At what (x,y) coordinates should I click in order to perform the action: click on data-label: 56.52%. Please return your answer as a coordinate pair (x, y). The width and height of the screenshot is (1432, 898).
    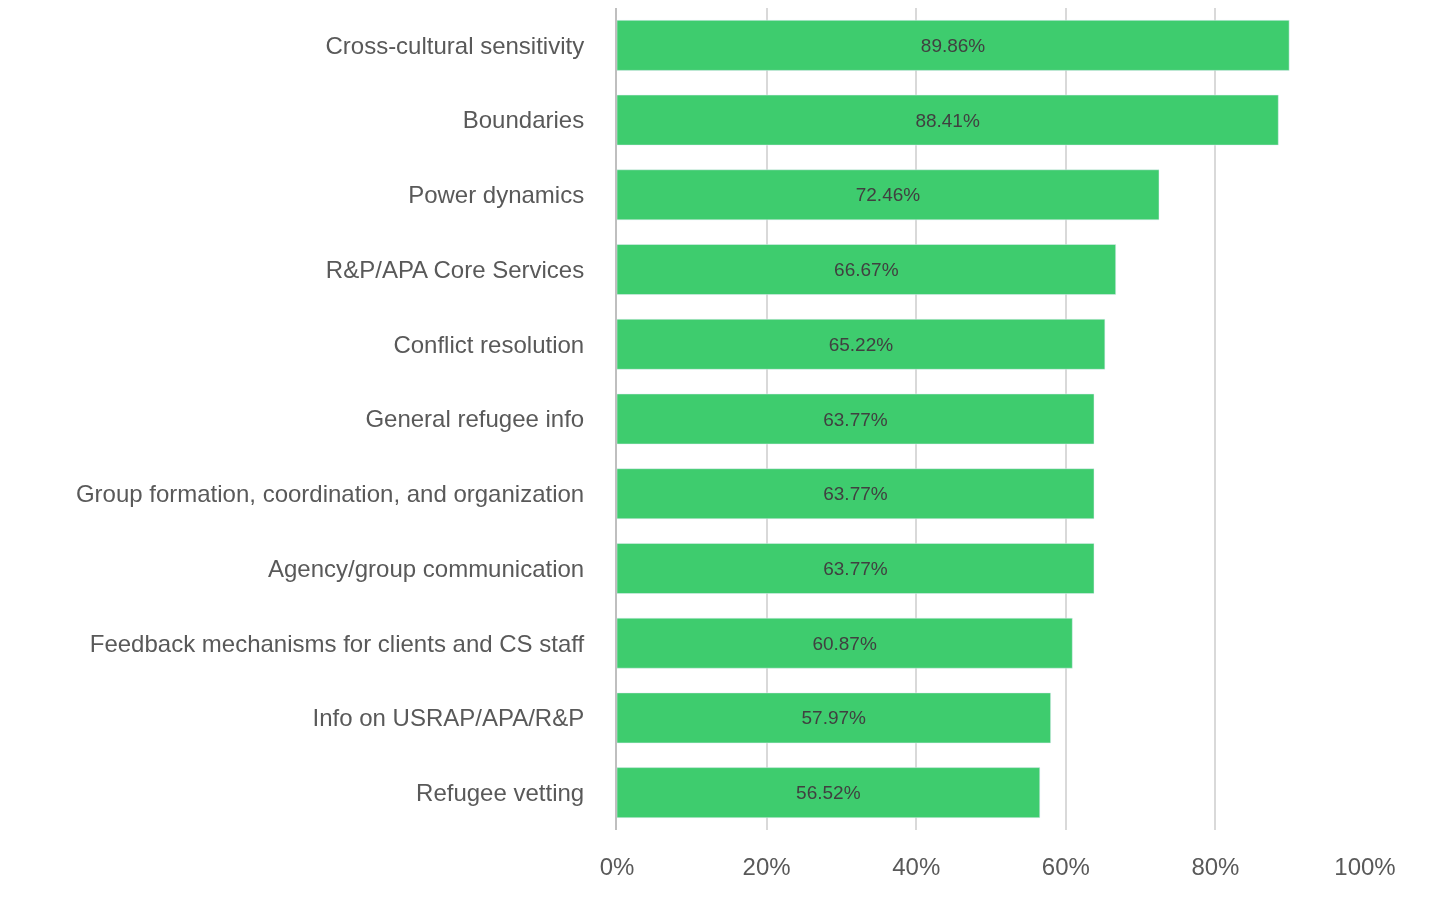
    Looking at the image, I should click on (828, 793).